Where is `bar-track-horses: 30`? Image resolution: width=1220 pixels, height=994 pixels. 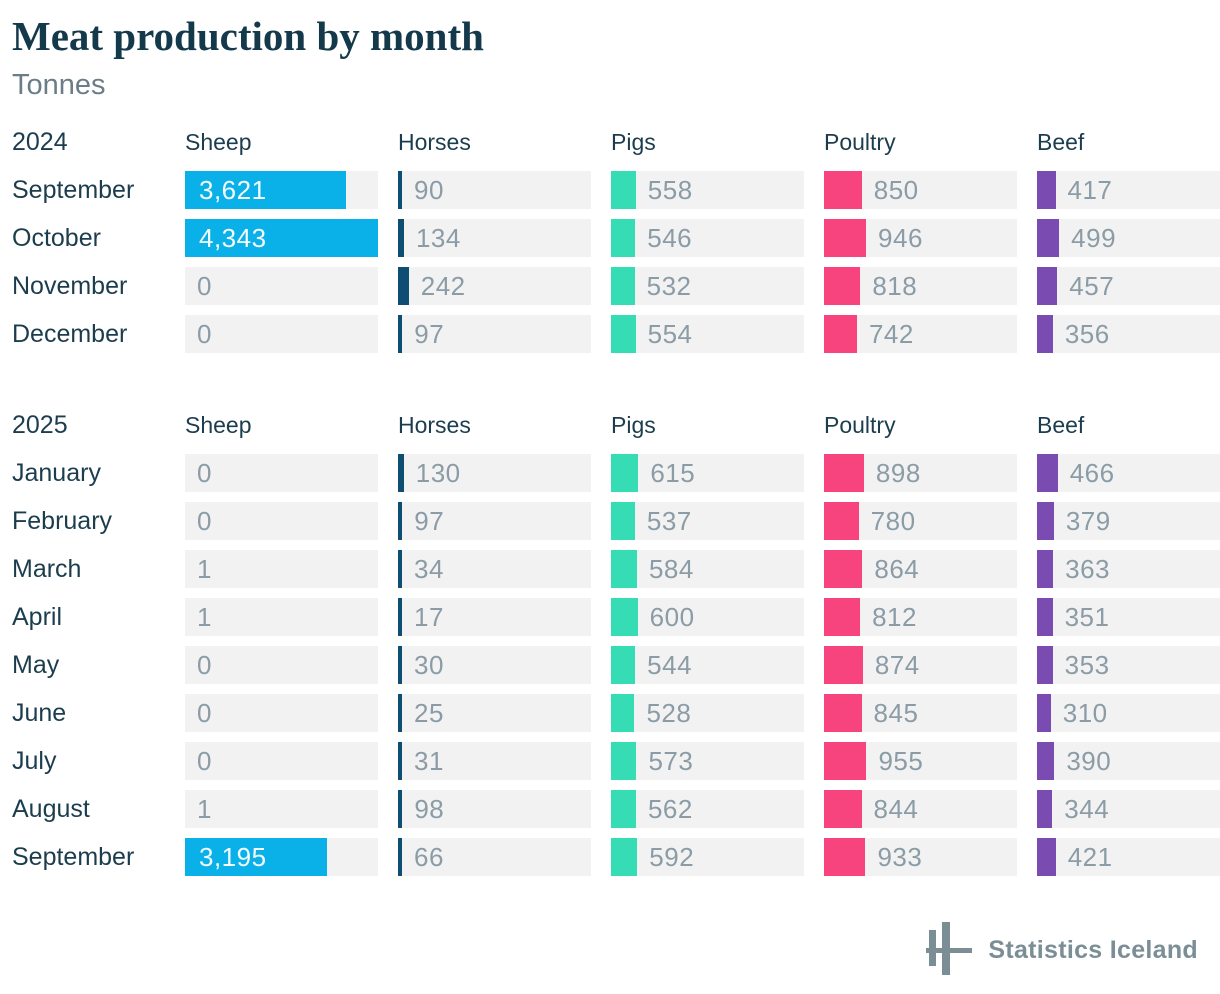
bar-track-horses: 30 is located at coordinates (494, 665).